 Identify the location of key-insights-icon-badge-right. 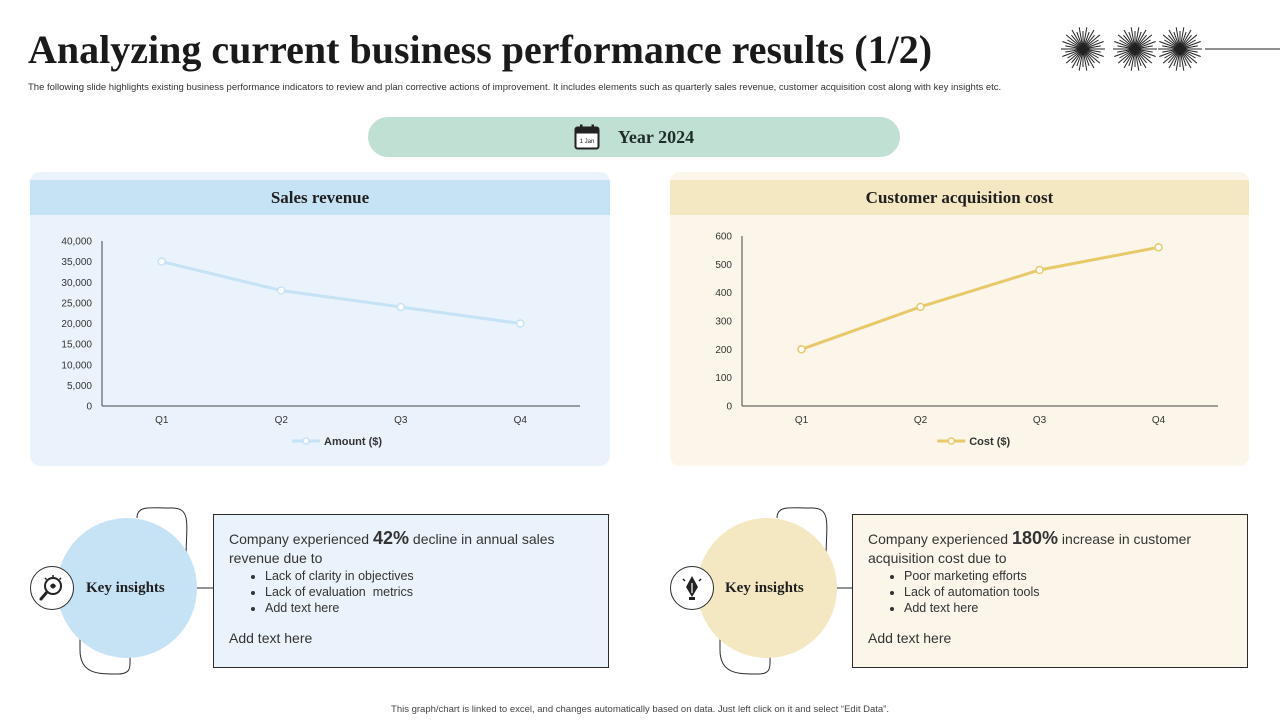
(692, 588).